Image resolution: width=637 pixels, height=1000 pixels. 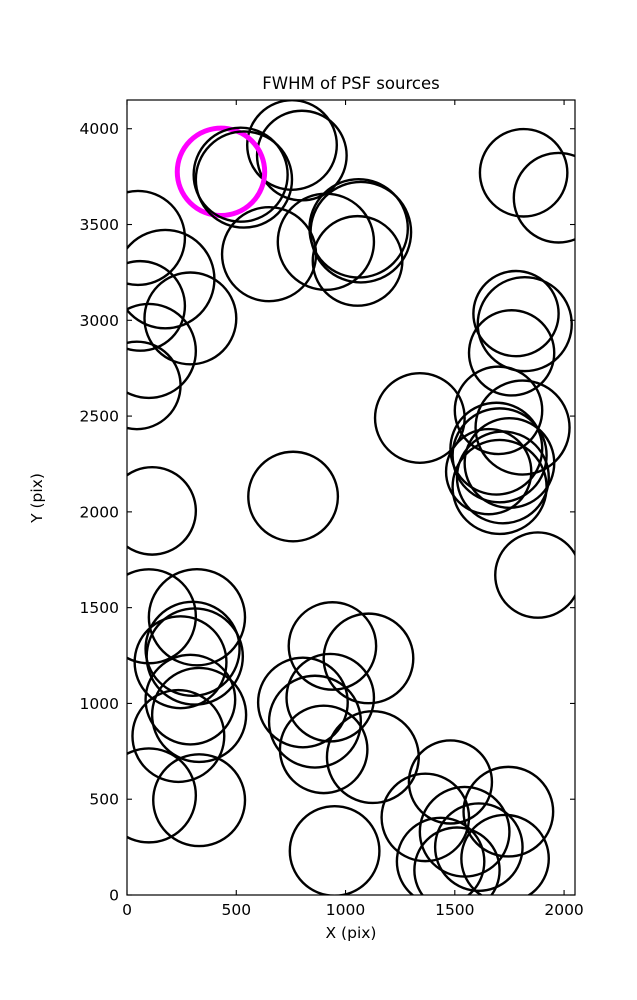 I want to click on y-tick-label: 500, so click(x=104, y=800).